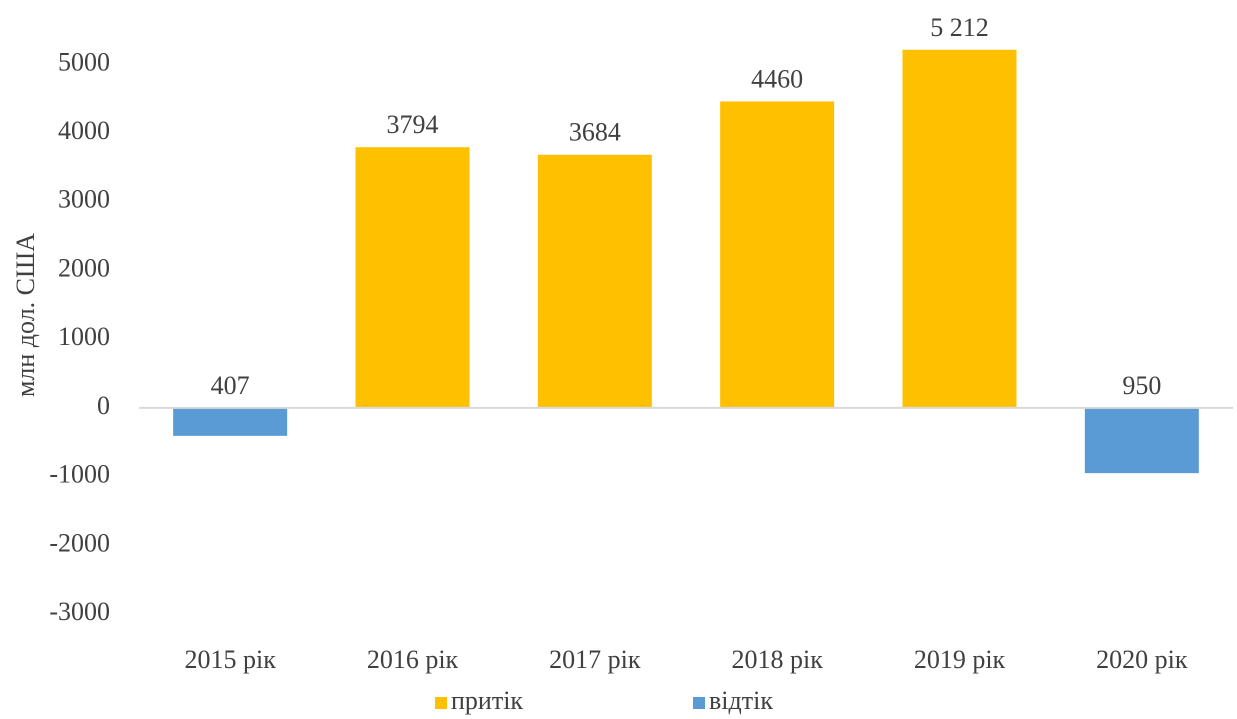  Describe the element at coordinates (230, 385) in the screenshot. I see `data-label: 407` at that location.